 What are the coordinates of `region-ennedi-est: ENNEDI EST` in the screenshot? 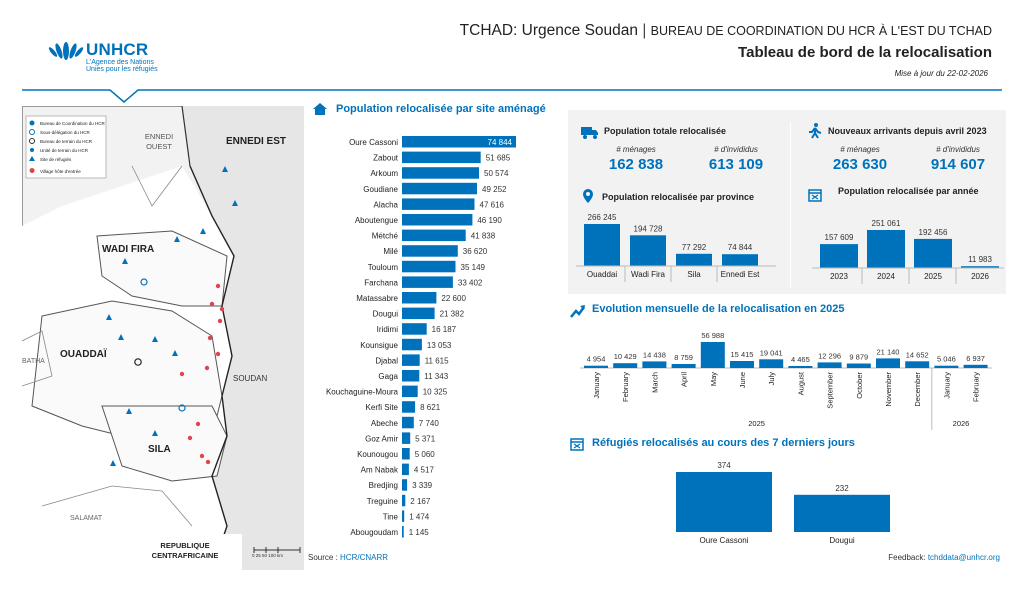 It's located at (256, 141).